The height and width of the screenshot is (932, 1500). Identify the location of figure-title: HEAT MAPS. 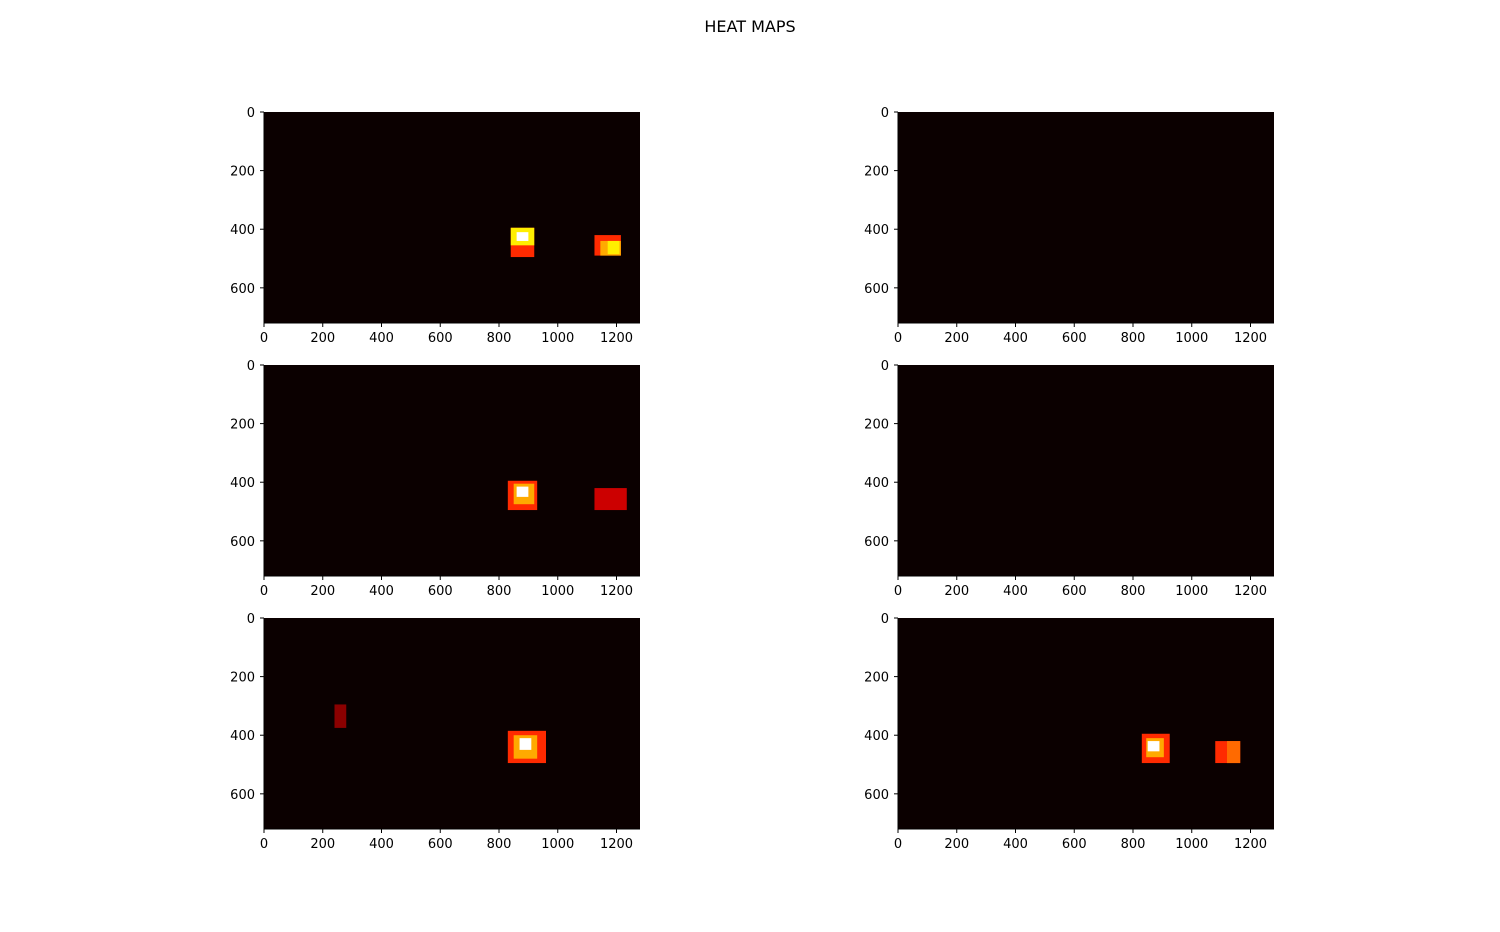
(750, 26).